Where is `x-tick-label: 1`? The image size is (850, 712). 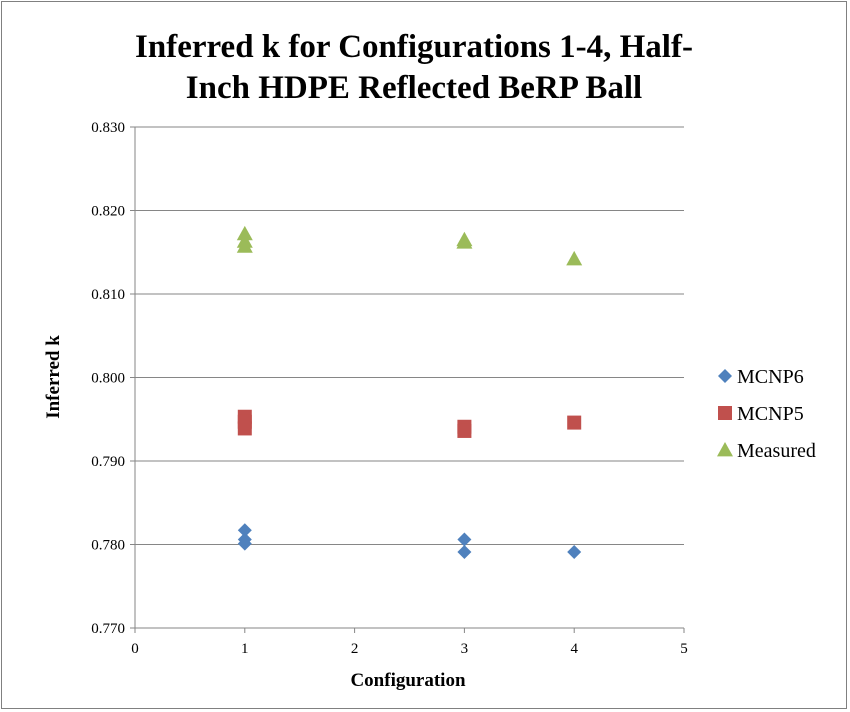
x-tick-label: 1 is located at coordinates (245, 649).